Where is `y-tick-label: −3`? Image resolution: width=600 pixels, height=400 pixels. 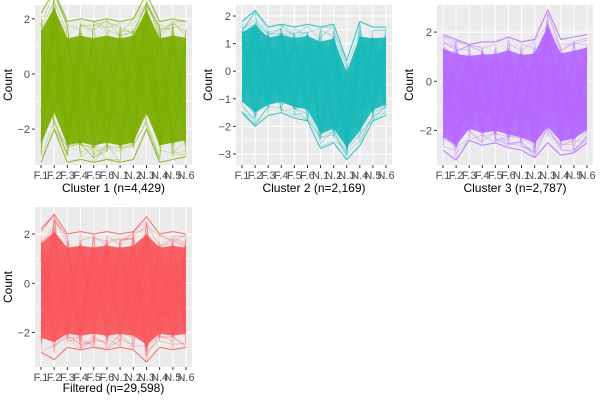 y-tick-label: −3 is located at coordinates (224, 155).